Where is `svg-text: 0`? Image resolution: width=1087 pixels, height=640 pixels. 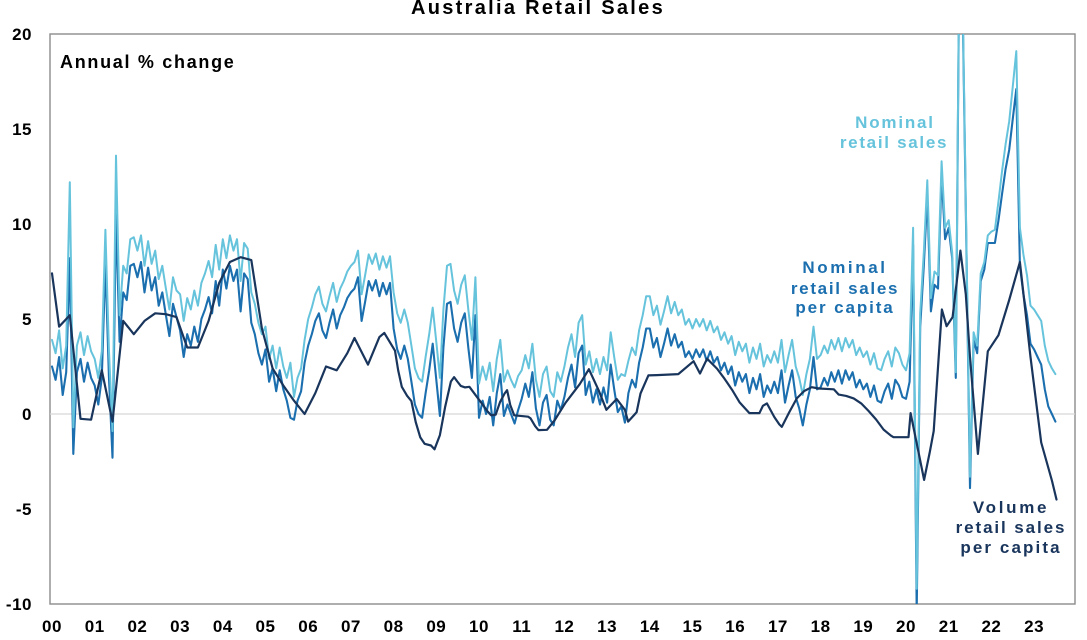
svg-text: 0 is located at coordinates (27, 414).